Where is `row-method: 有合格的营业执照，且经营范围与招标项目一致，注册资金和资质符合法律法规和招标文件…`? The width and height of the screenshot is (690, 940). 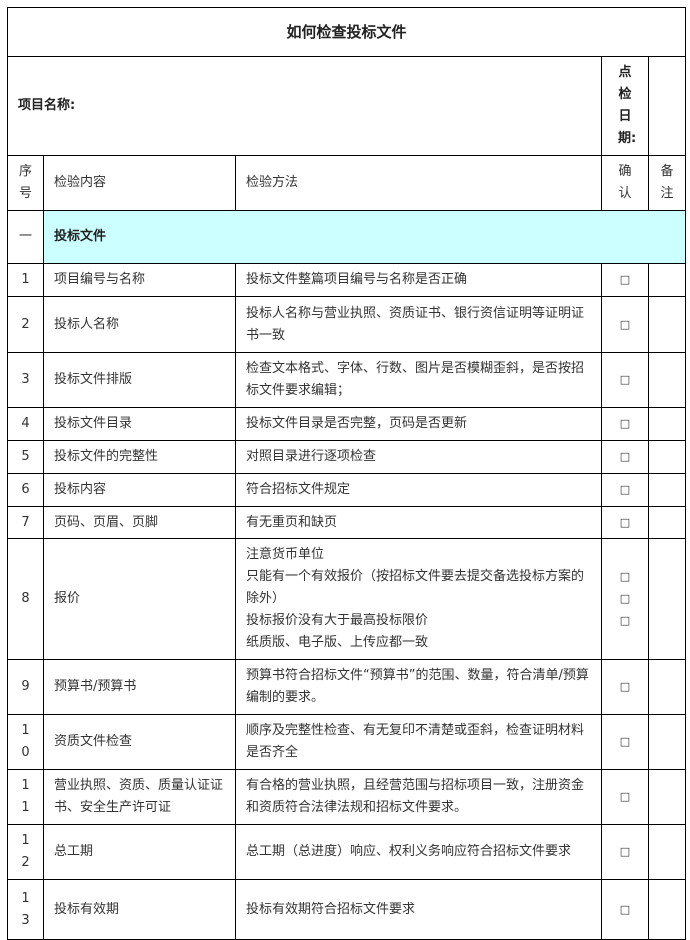 row-method: 有合格的营业执照，且经营范围与招标项目一致，注册资金和资质符合法律法规和招标文件… is located at coordinates (418, 797).